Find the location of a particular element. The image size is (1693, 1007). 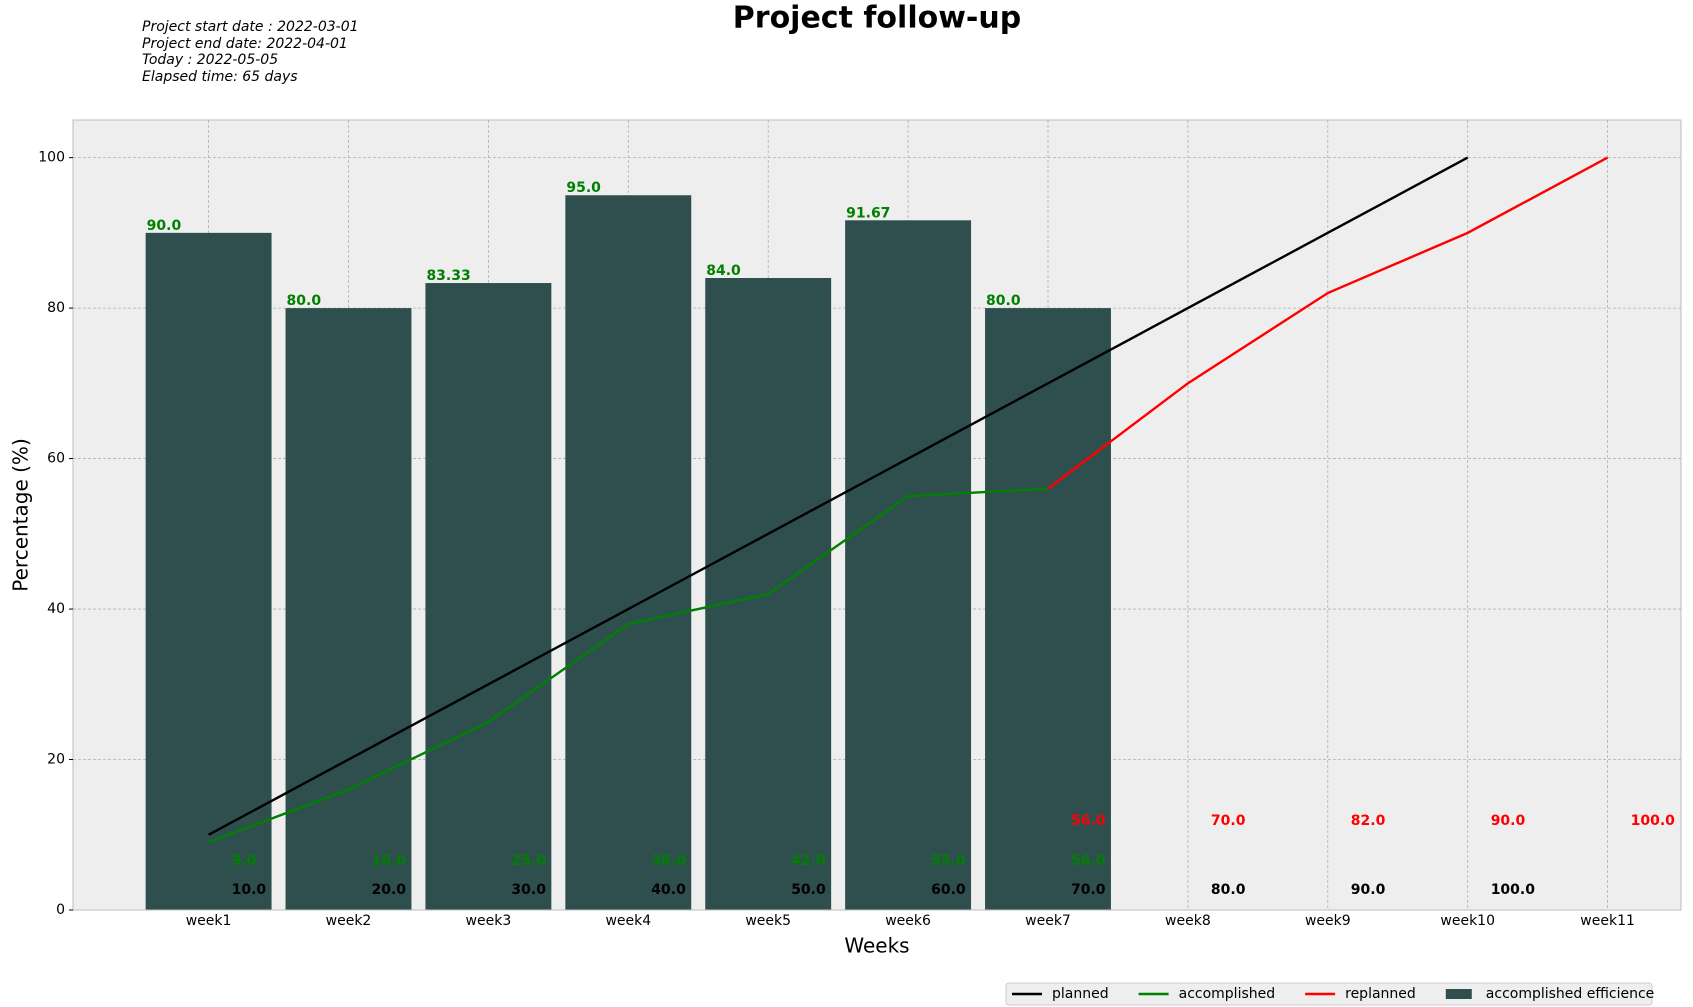

x-tick-label: week10 is located at coordinates (1467, 921).